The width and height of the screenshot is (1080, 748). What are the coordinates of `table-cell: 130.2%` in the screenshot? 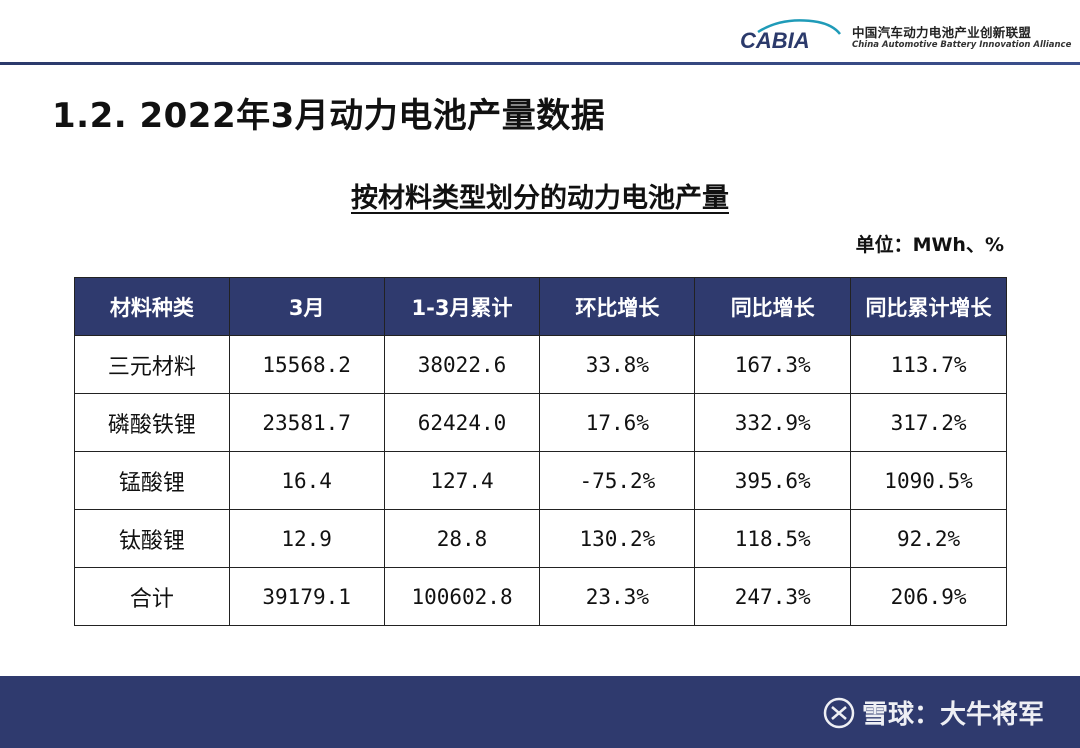 It's located at (617, 538).